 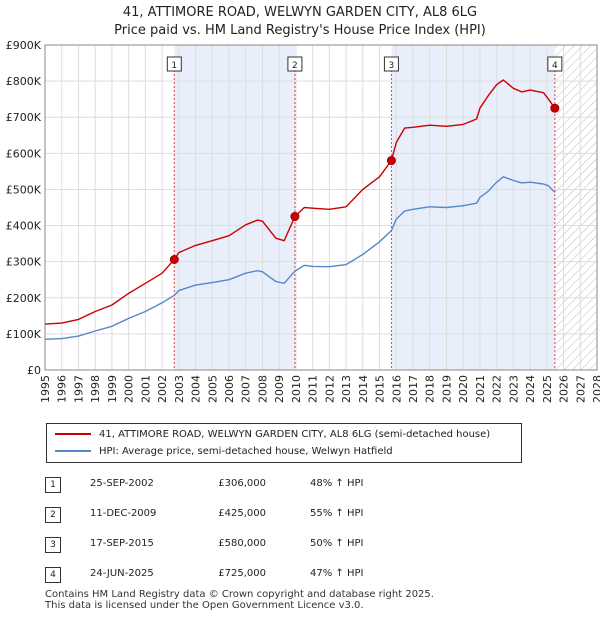 What do you see at coordinates (53, 515) in the screenshot?
I see `sale-number-badge: 2` at bounding box center [53, 515].